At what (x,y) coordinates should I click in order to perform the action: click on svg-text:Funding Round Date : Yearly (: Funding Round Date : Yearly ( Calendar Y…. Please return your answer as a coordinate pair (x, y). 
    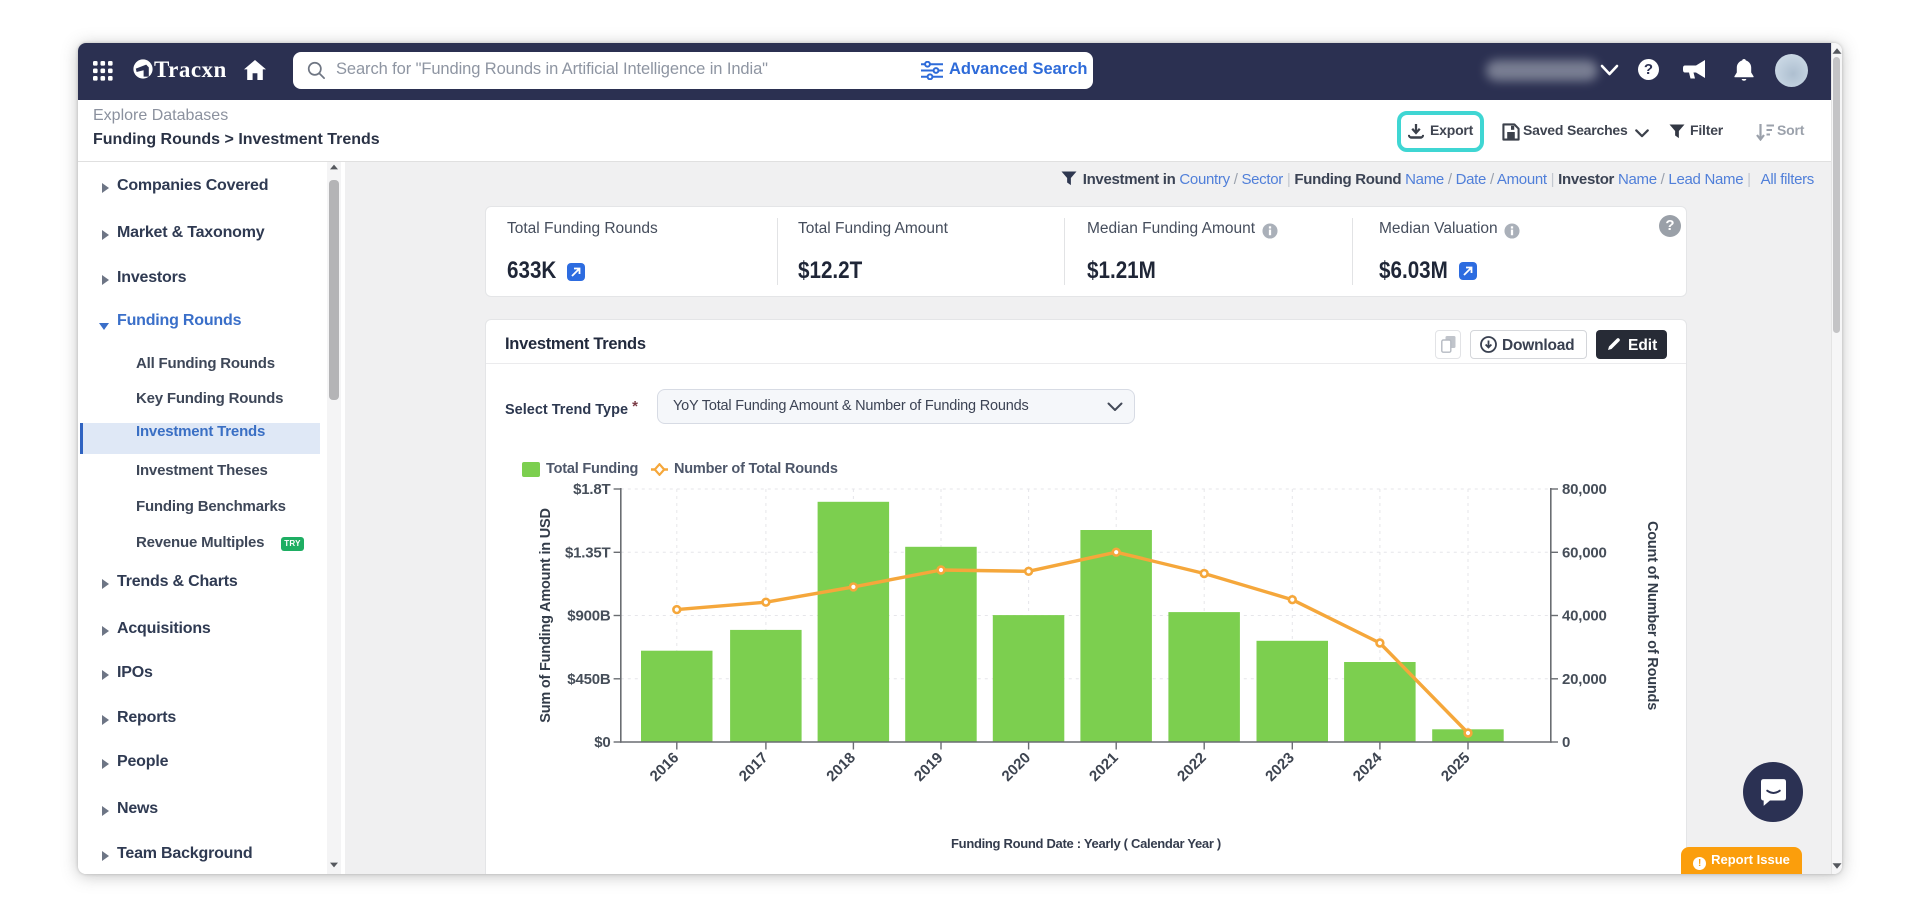
    Looking at the image, I should click on (1086, 843).